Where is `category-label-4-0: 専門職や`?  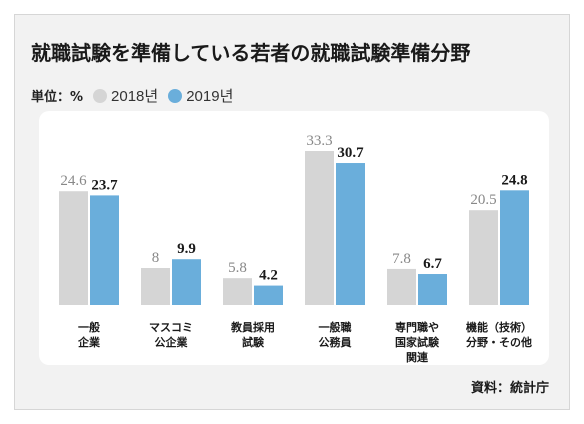
category-label-4-0: 専門職や is located at coordinates (417, 327).